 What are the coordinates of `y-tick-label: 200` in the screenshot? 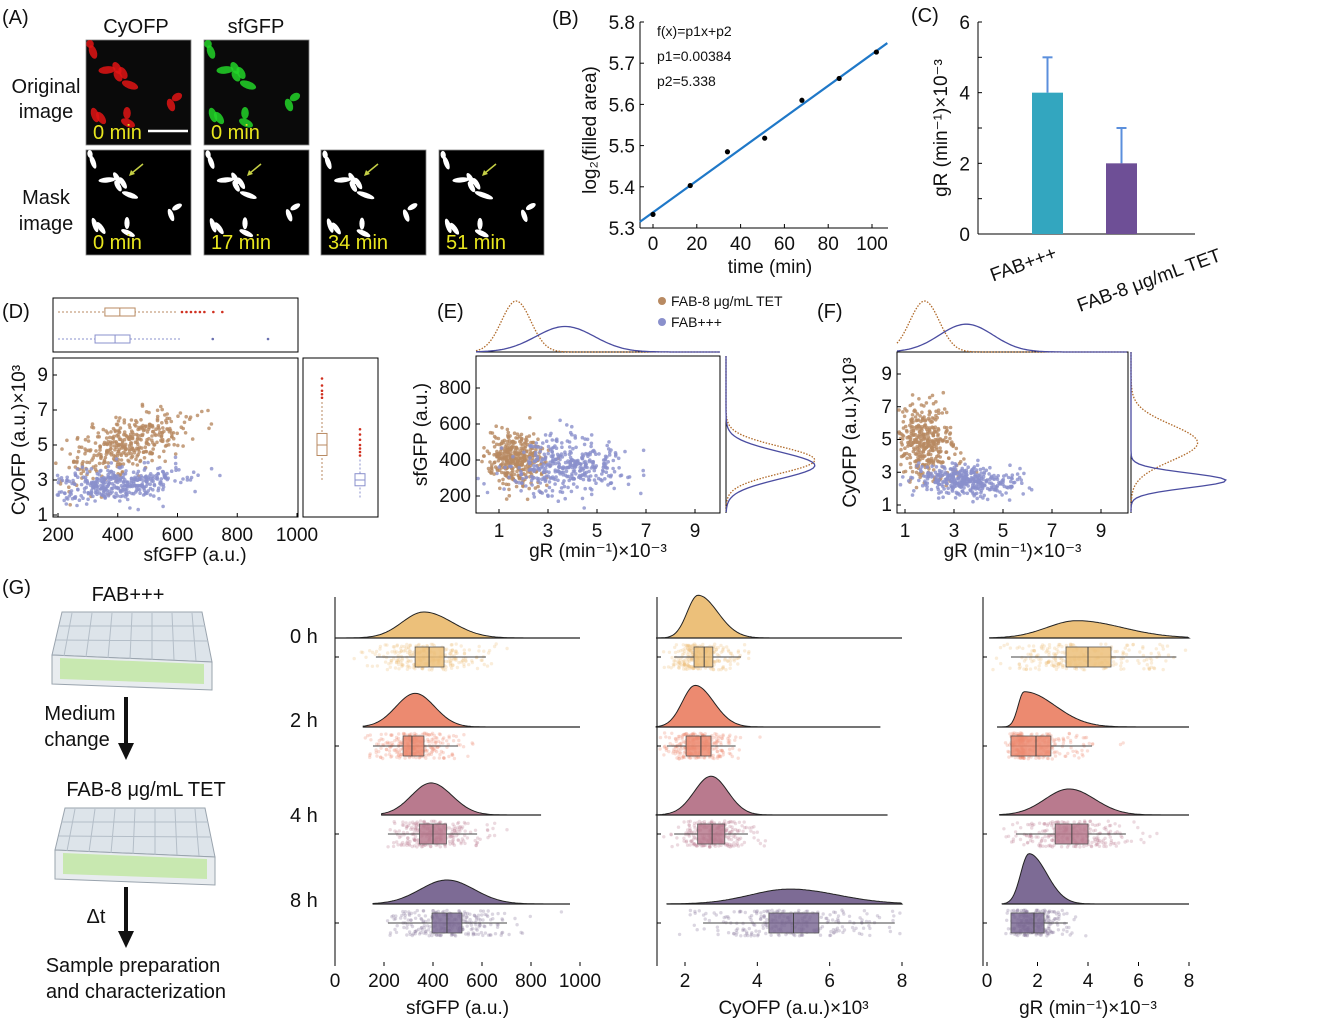 It's located at (455, 496).